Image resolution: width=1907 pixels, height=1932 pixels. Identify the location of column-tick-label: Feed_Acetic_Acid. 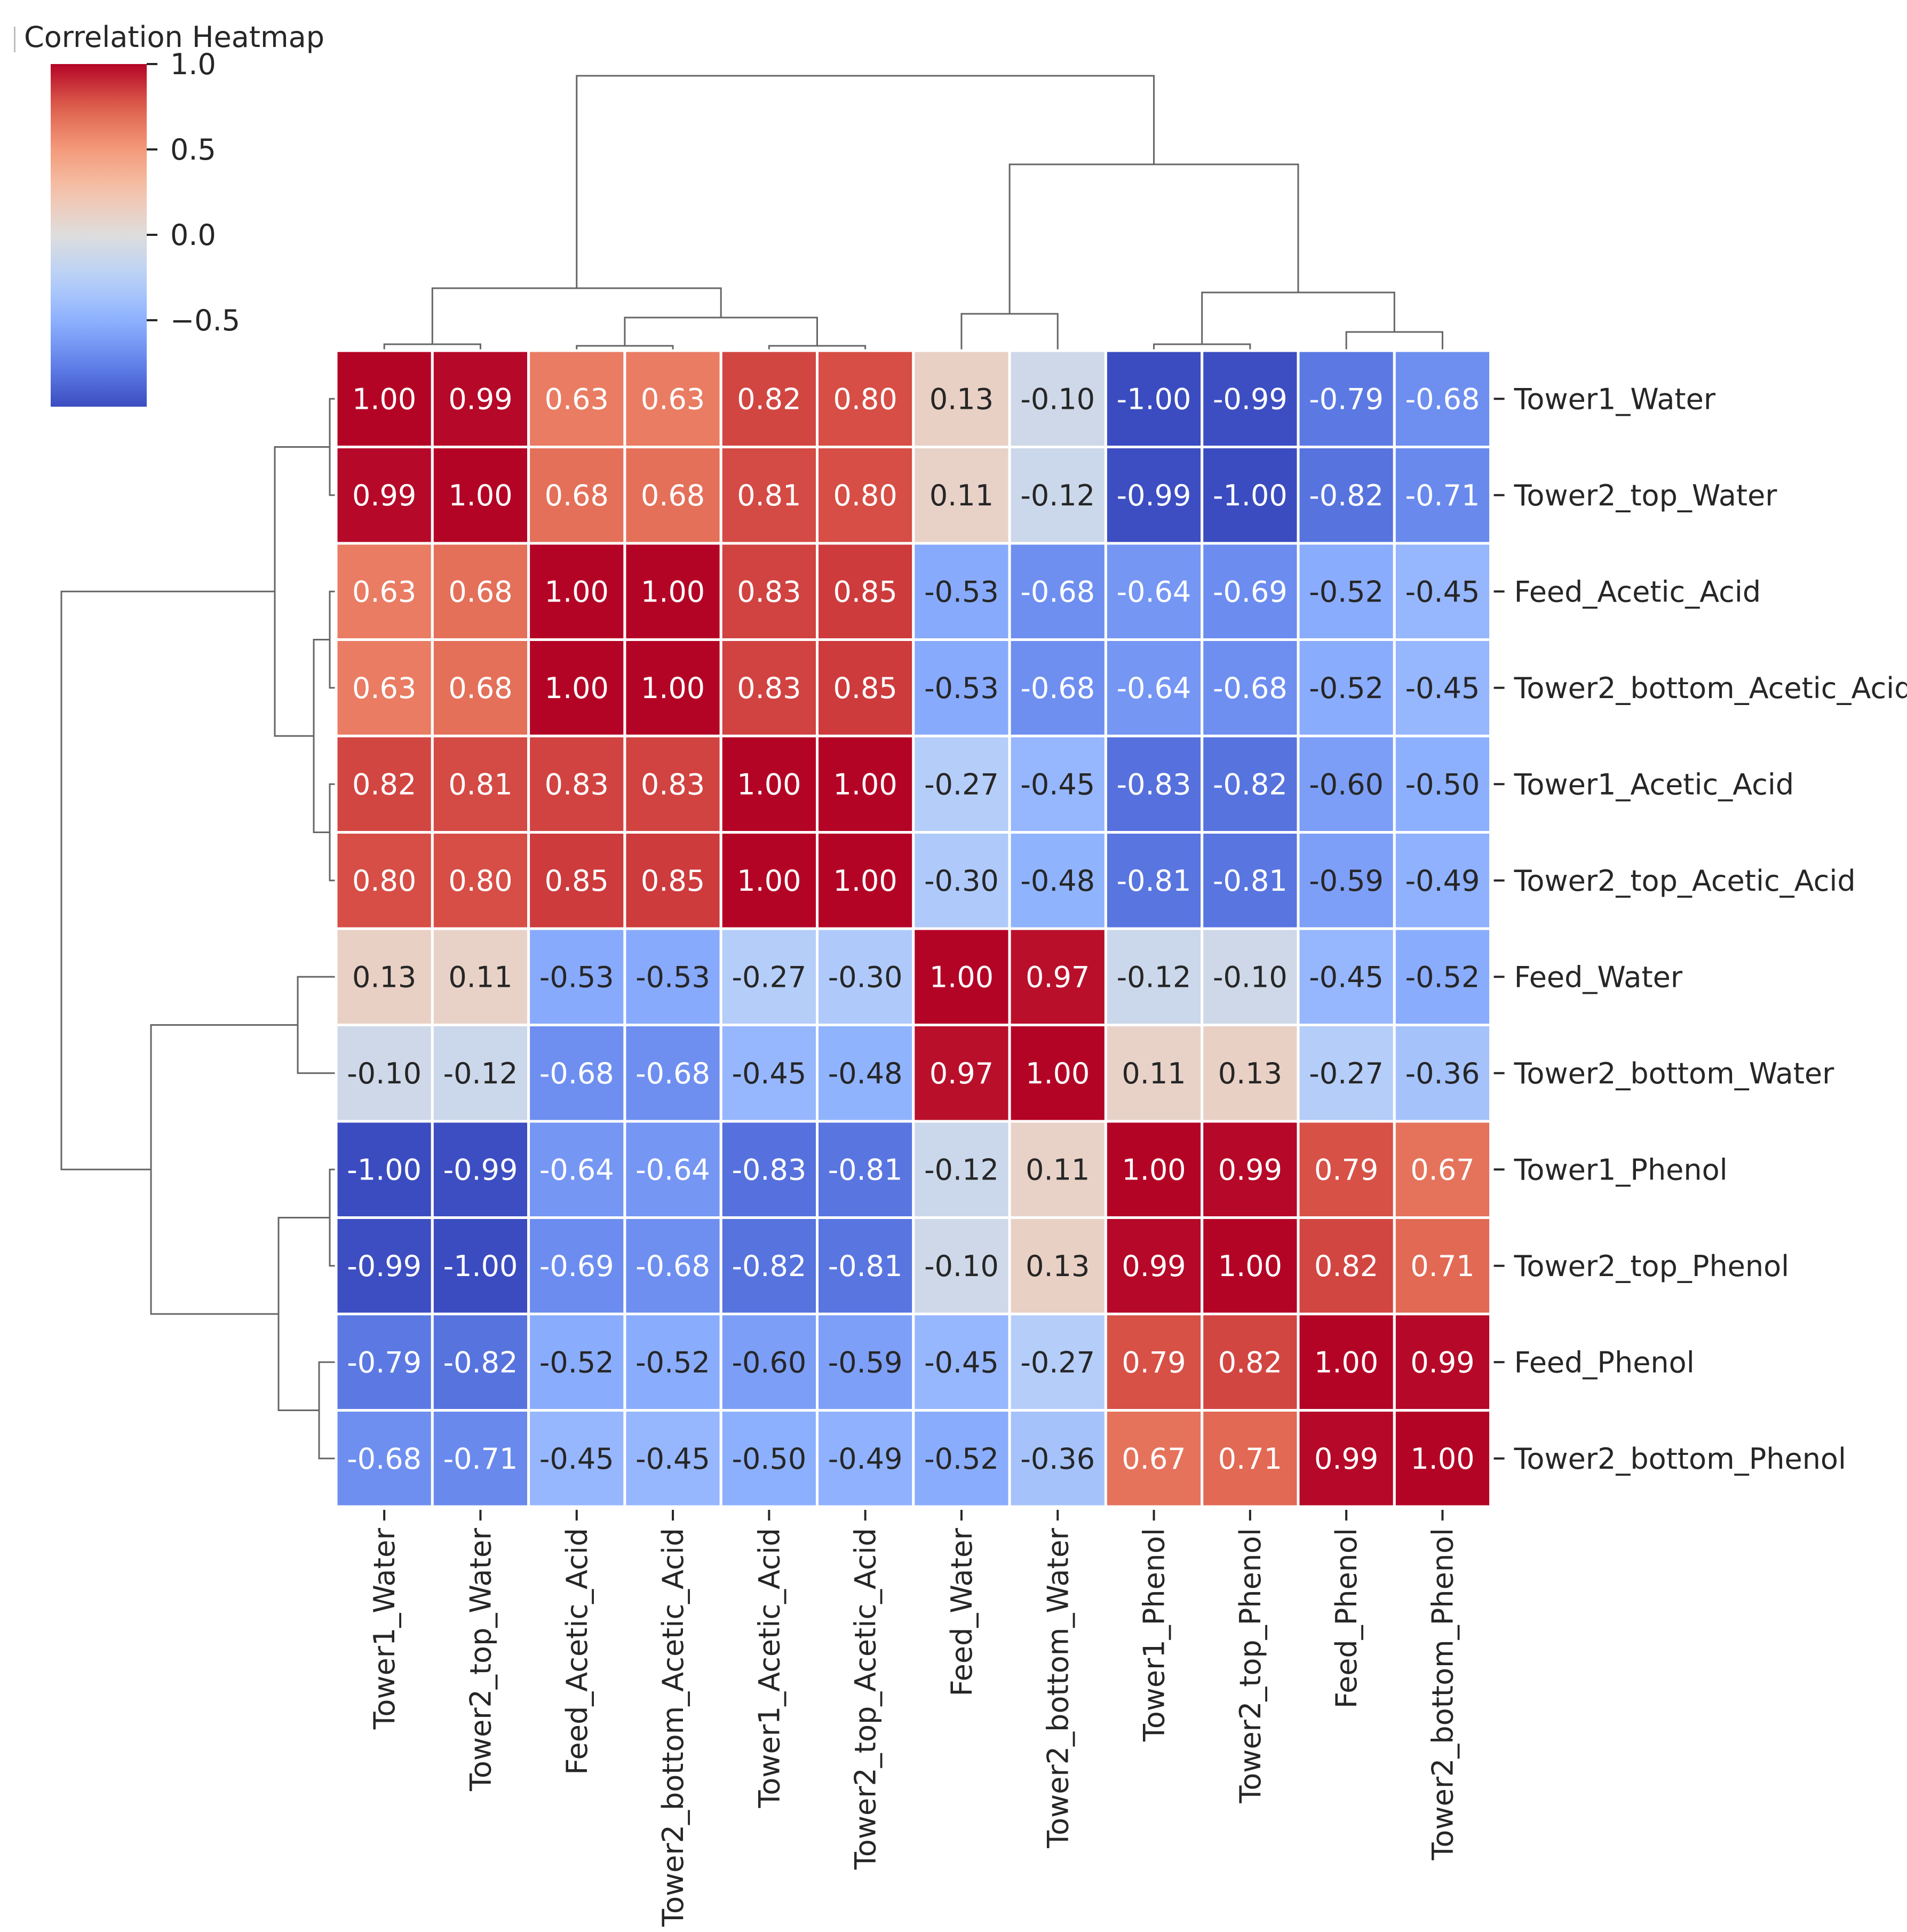
(577, 1652).